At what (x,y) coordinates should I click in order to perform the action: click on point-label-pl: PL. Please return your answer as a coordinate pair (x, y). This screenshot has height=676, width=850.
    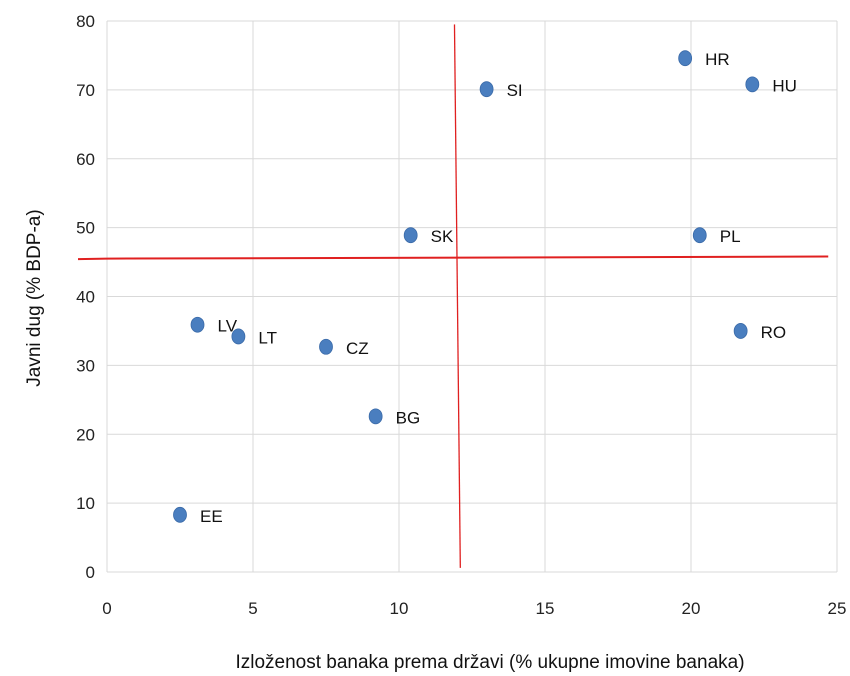
    Looking at the image, I should click on (730, 236).